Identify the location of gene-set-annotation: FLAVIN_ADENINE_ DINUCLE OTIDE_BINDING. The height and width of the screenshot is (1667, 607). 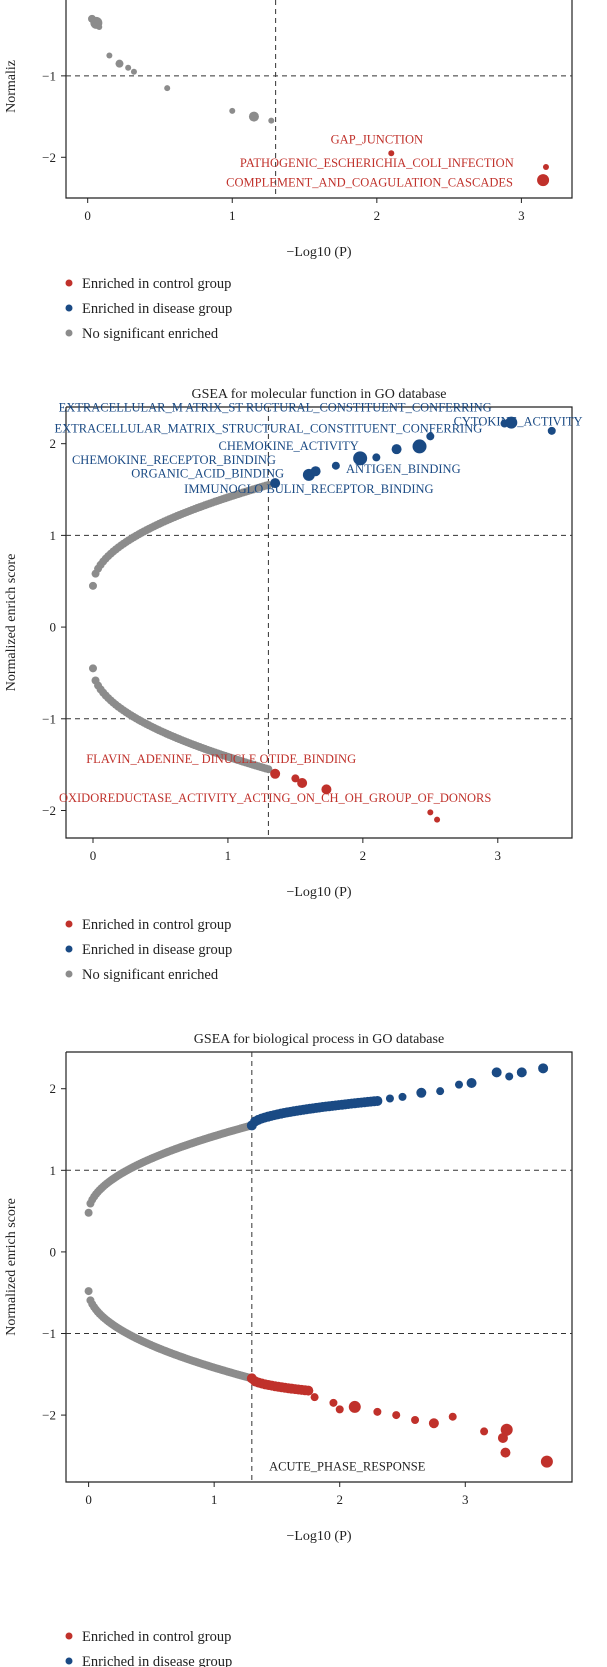
(221, 759).